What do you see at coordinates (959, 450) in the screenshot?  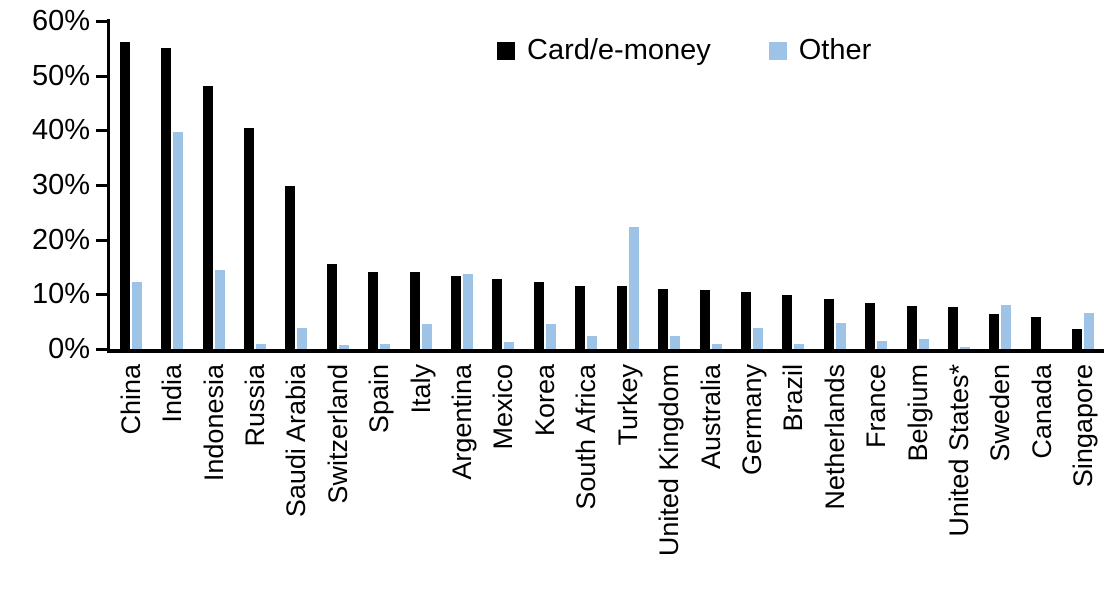 I see `x-axis-label: United States*` at bounding box center [959, 450].